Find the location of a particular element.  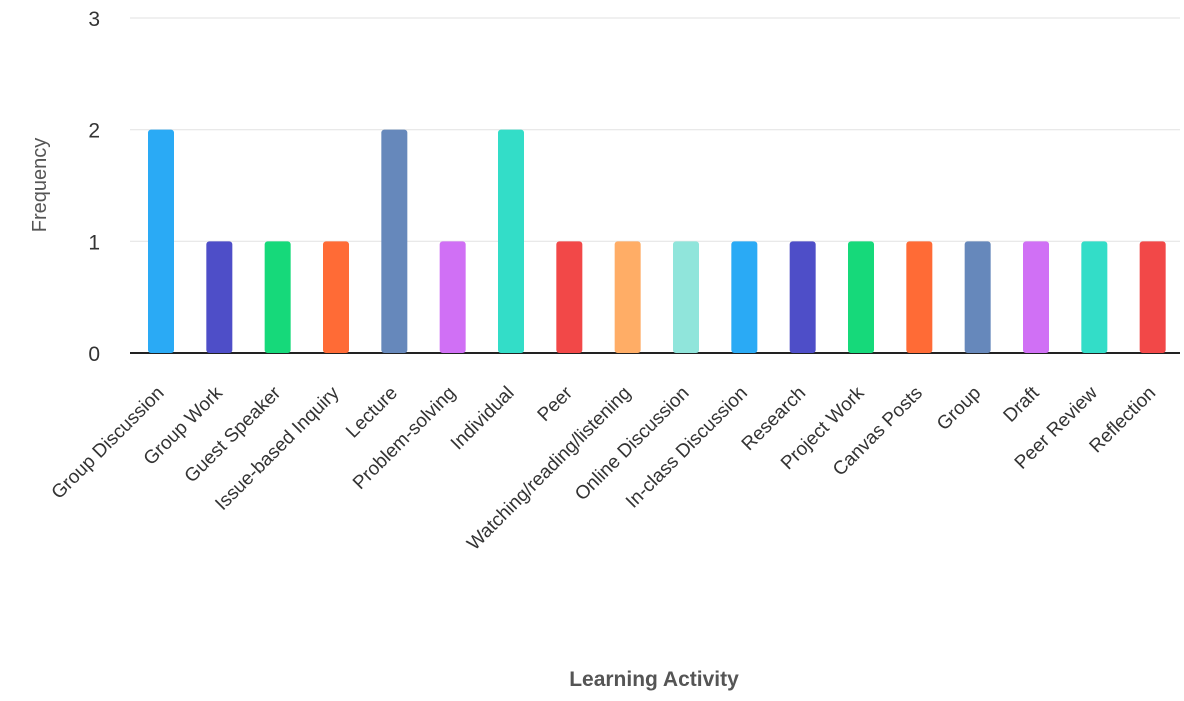

y-tick-label: 3 is located at coordinates (94, 19).